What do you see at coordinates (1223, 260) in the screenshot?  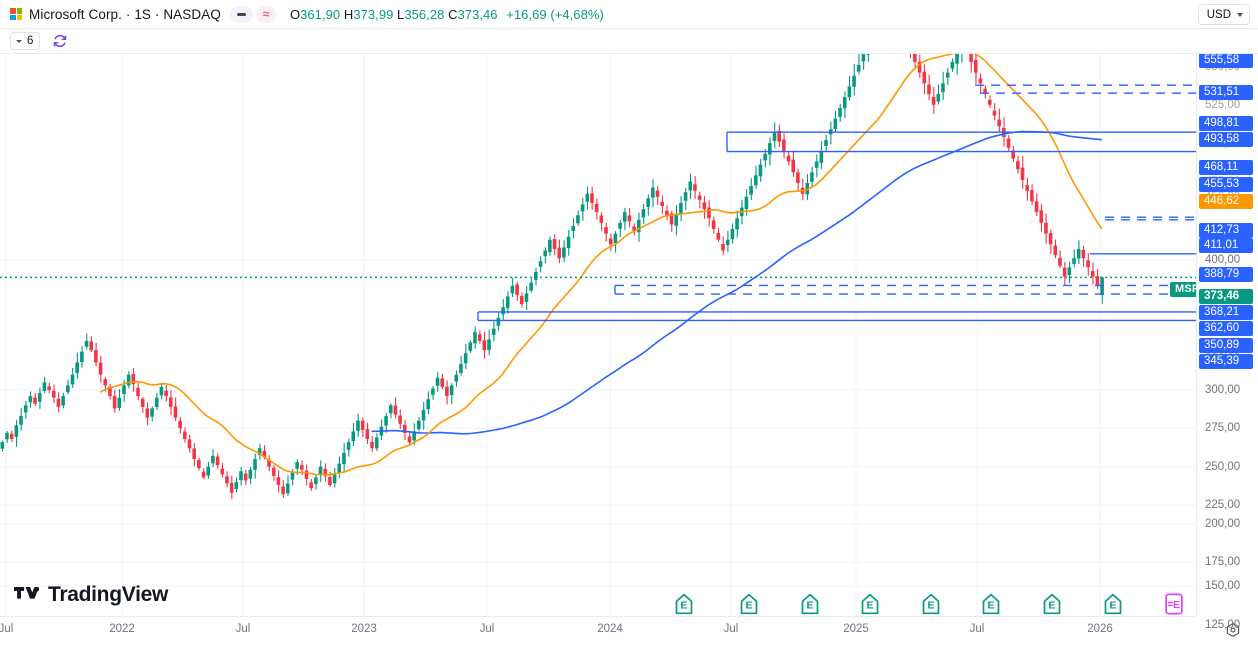 I see `price-tick: 400,00` at bounding box center [1223, 260].